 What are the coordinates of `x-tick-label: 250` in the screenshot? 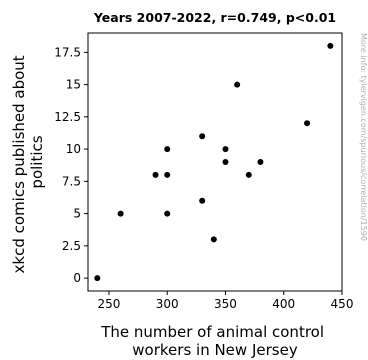 It's located at (109, 304).